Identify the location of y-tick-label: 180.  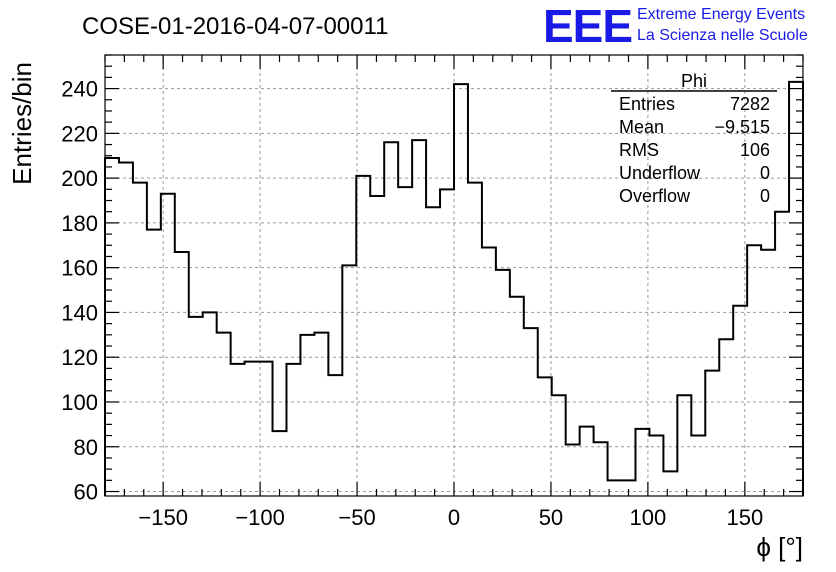
(79, 223).